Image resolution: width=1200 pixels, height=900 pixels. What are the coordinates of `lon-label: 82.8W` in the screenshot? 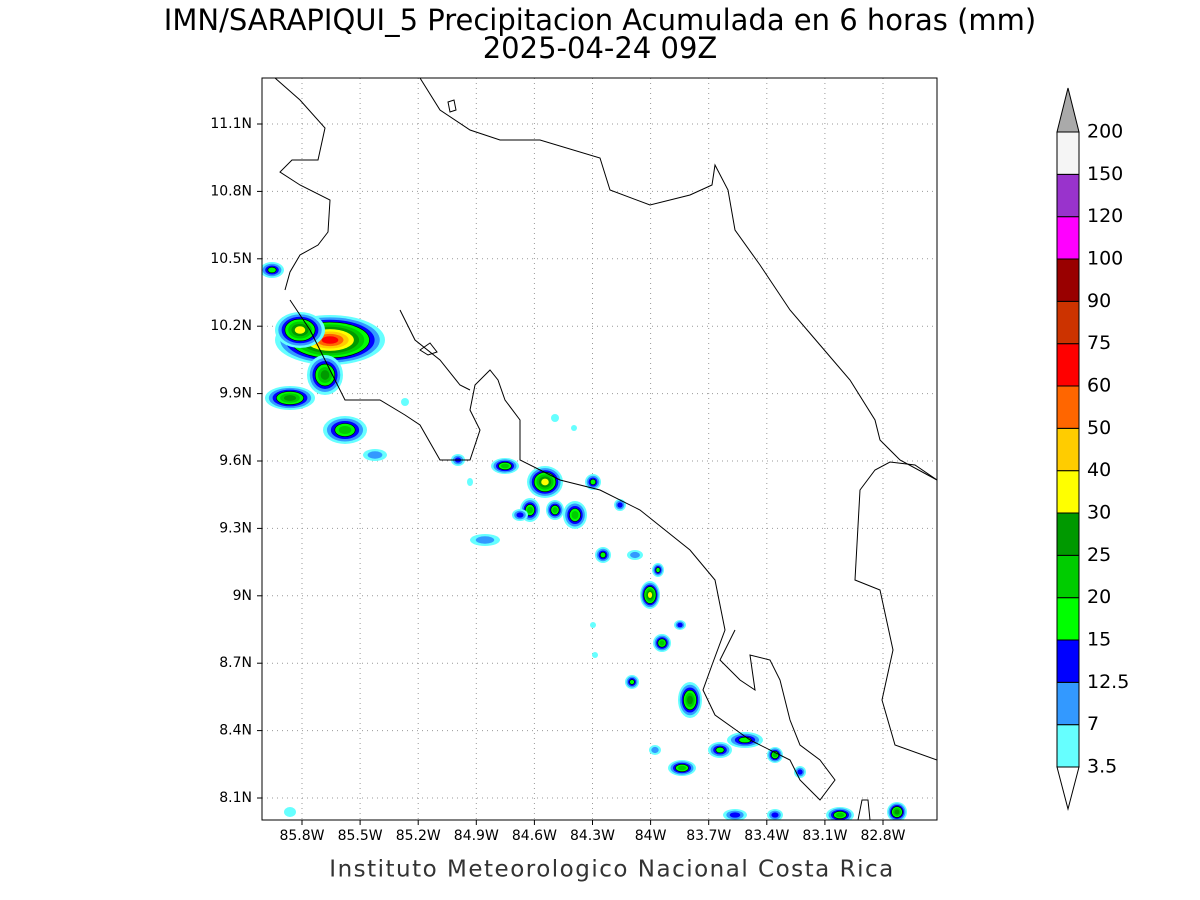 It's located at (882, 836).